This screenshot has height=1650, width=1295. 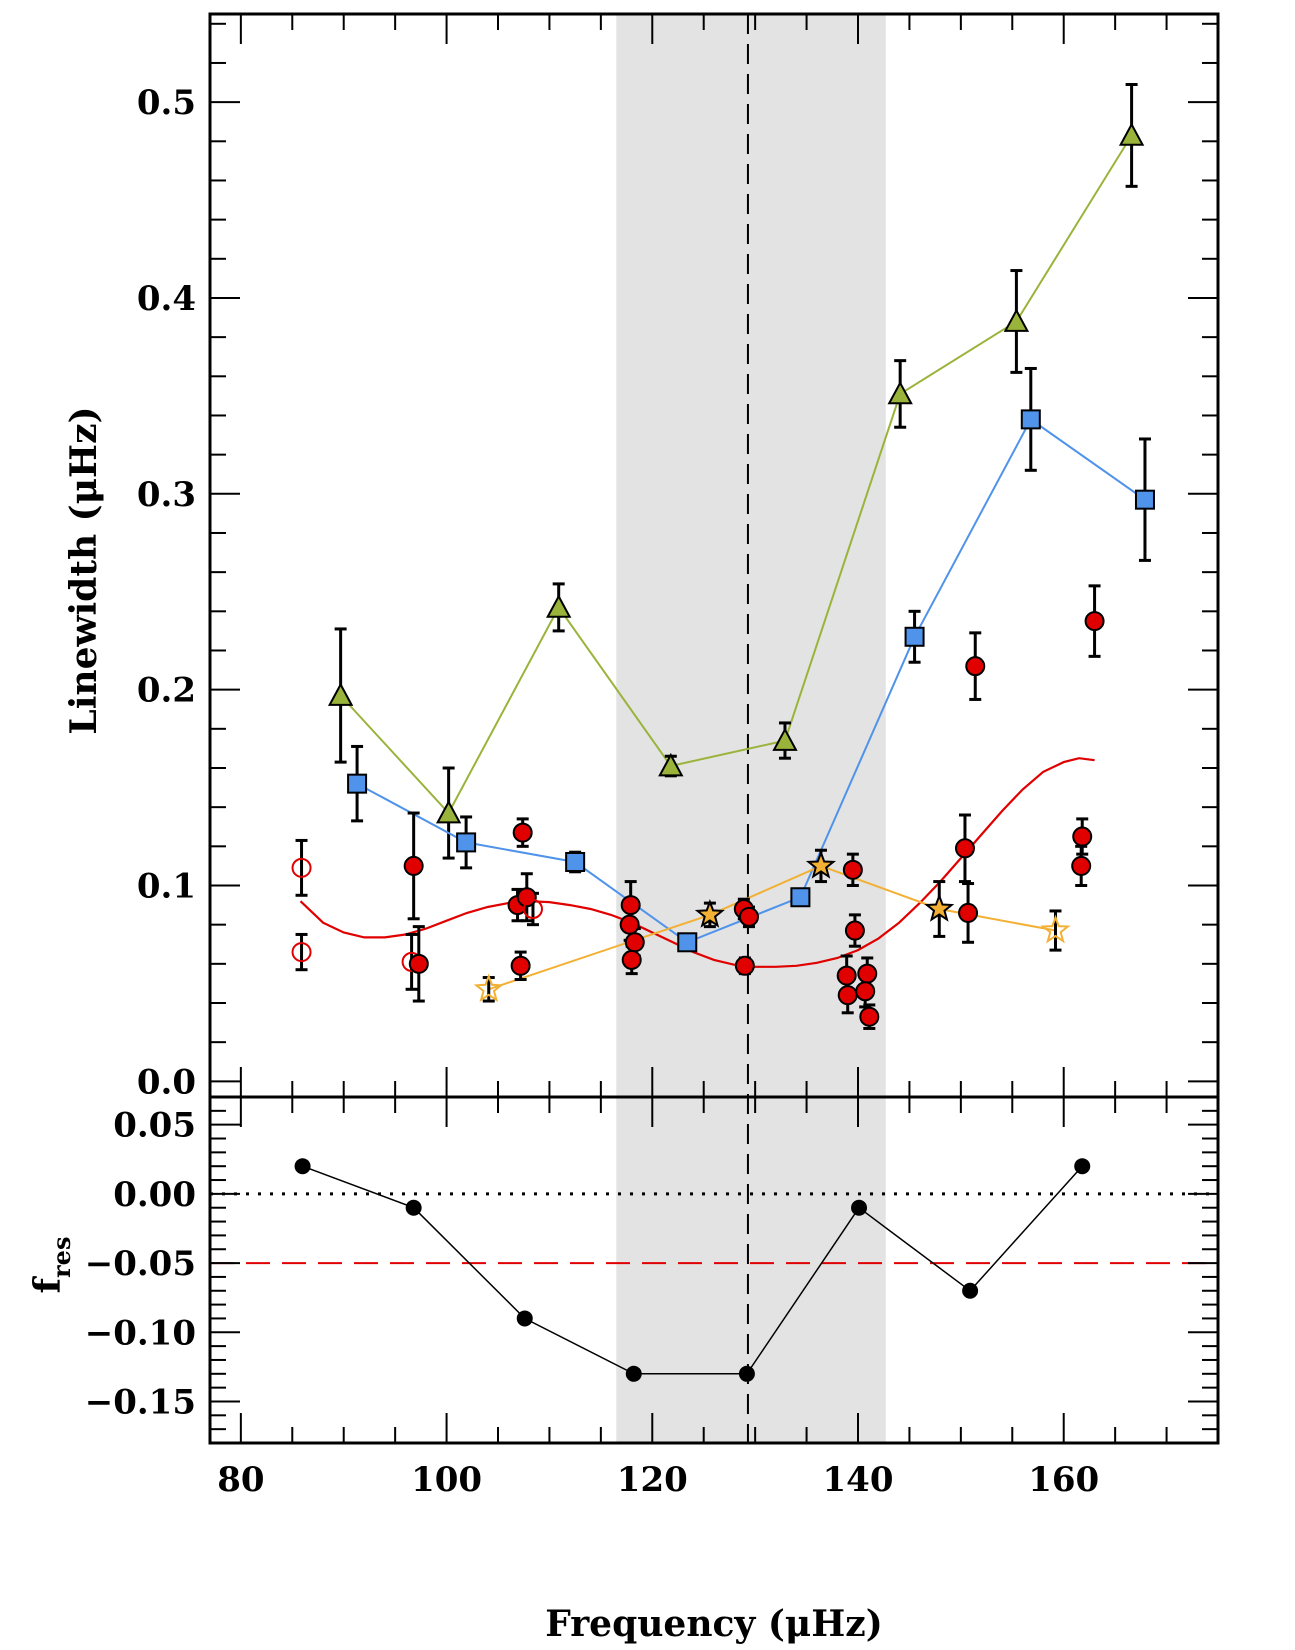 I want to click on y-tick-label-bottom: −0.15, so click(x=140, y=1402).